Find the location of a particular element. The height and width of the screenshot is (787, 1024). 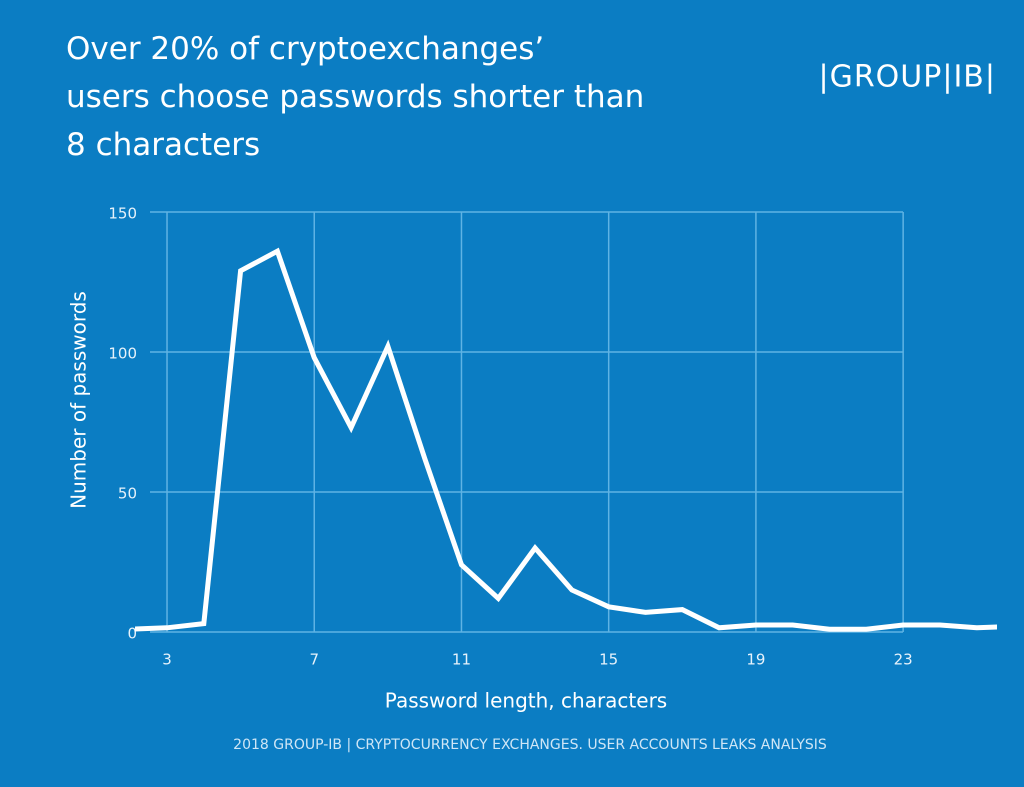

y-tick-label: 0 is located at coordinates (132, 634).